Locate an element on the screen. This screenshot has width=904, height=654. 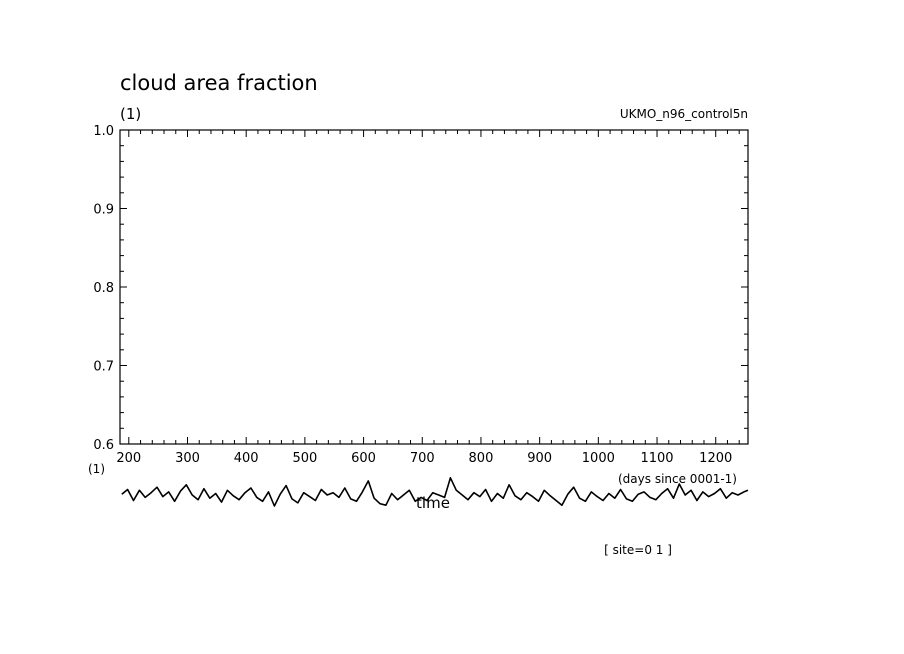
chart-title: cloud area fraction is located at coordinates (219, 83).